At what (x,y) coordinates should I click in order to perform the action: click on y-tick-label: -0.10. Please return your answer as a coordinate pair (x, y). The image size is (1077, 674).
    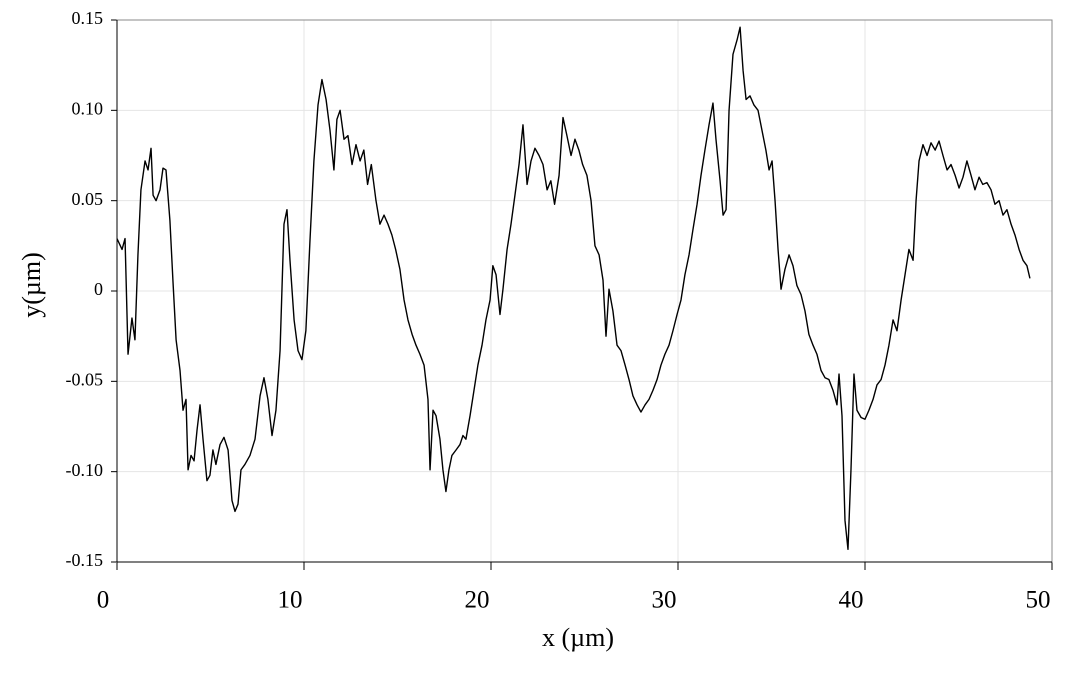
    Looking at the image, I should click on (85, 470).